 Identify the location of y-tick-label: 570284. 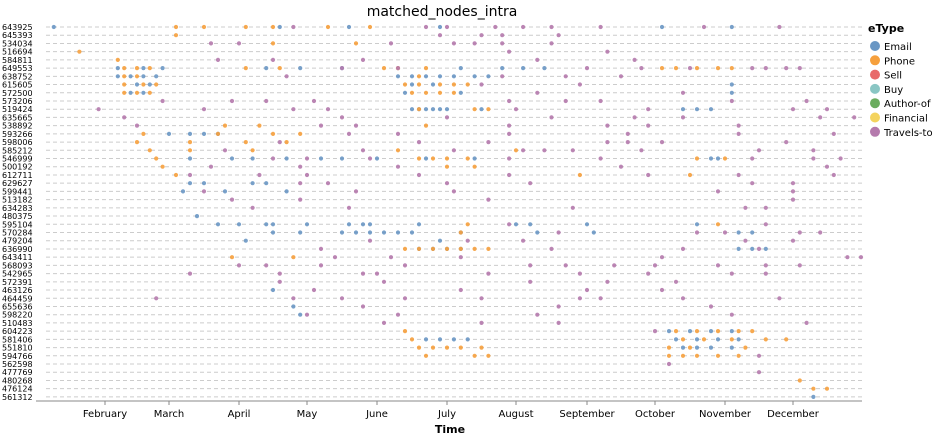
(17, 233).